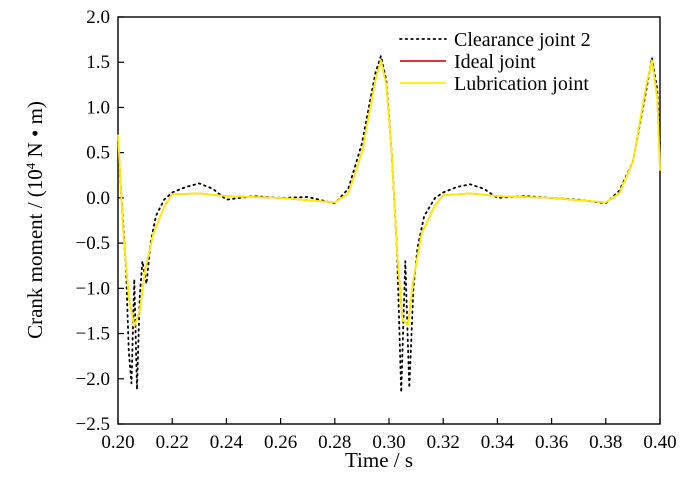 The image size is (700, 503). Describe the element at coordinates (93, 243) in the screenshot. I see `y-tick-label: −0.5` at that location.